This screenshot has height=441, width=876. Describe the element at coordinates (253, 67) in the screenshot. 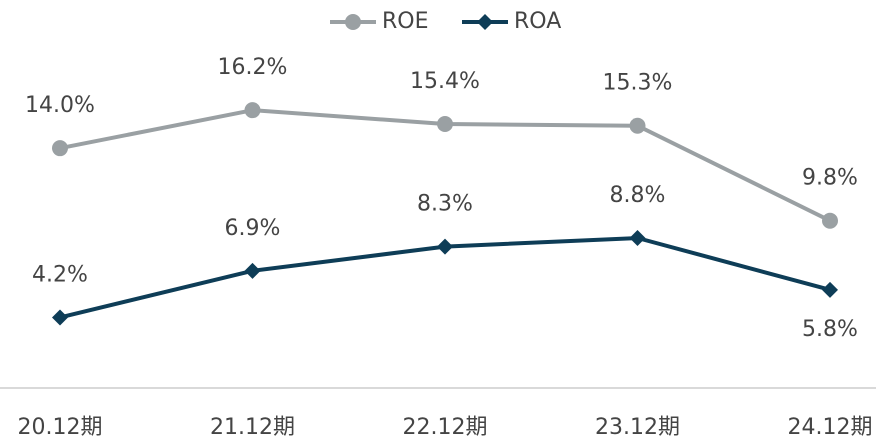

I see `data-label: 16.2%` at that location.